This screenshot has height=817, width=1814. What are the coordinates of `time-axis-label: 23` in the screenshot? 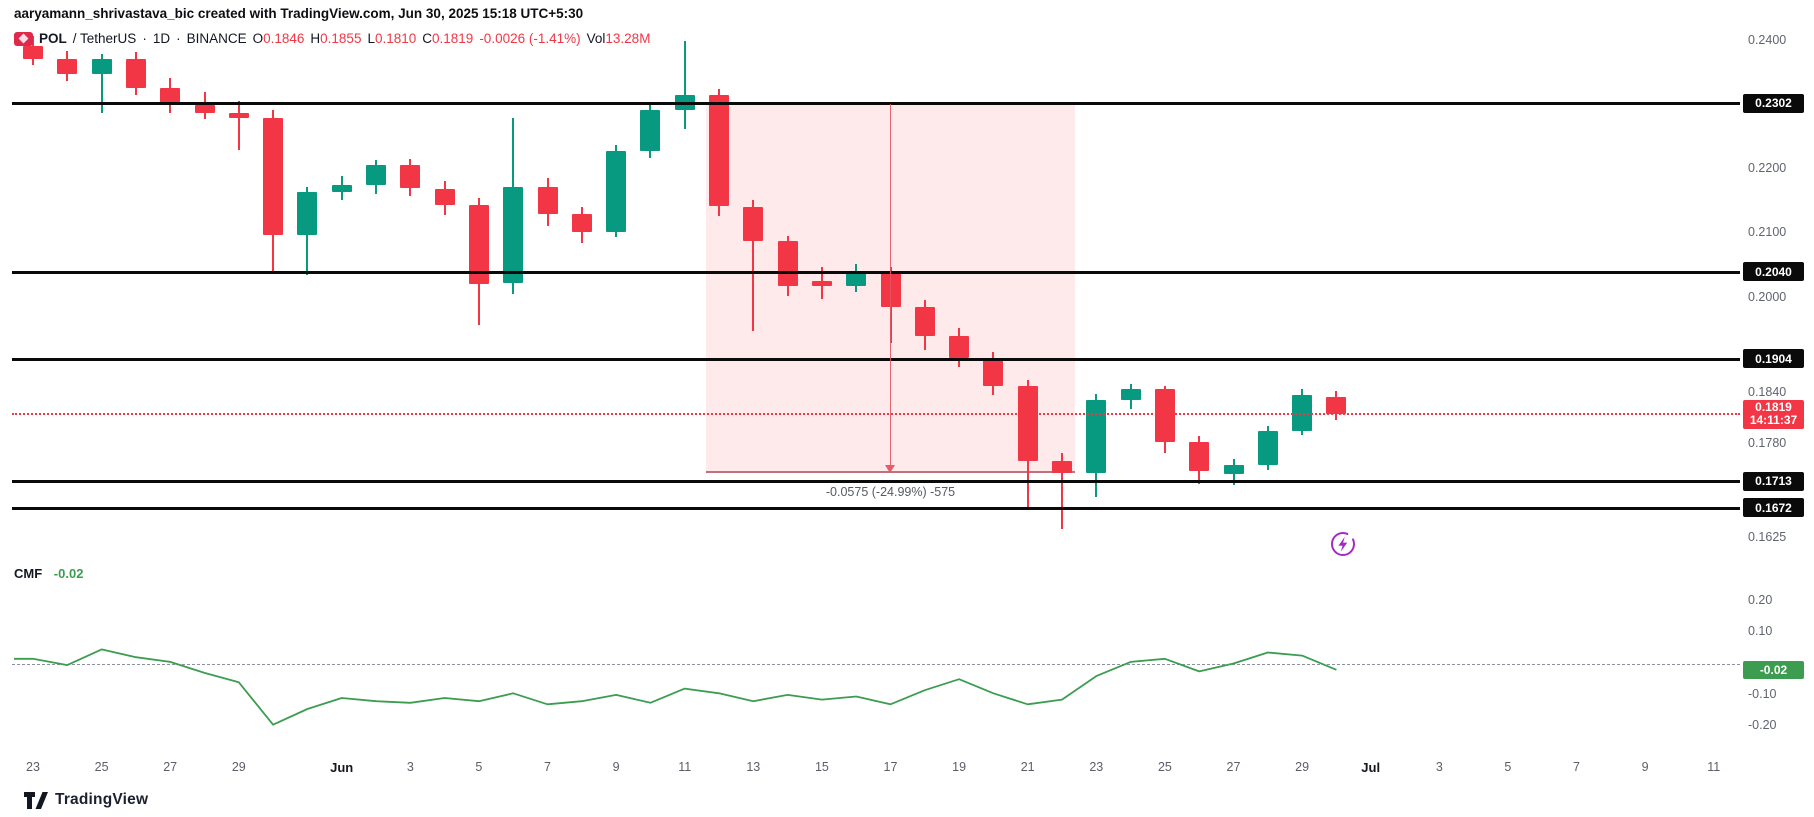 It's located at (33, 767).